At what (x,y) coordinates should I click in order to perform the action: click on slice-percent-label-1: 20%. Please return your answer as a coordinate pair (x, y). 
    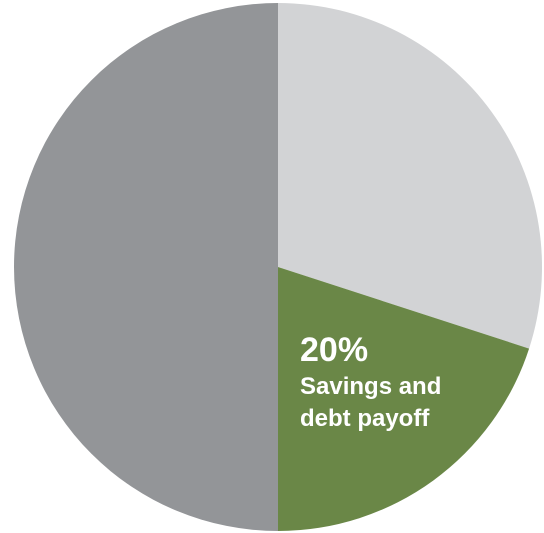
    Looking at the image, I should click on (334, 350).